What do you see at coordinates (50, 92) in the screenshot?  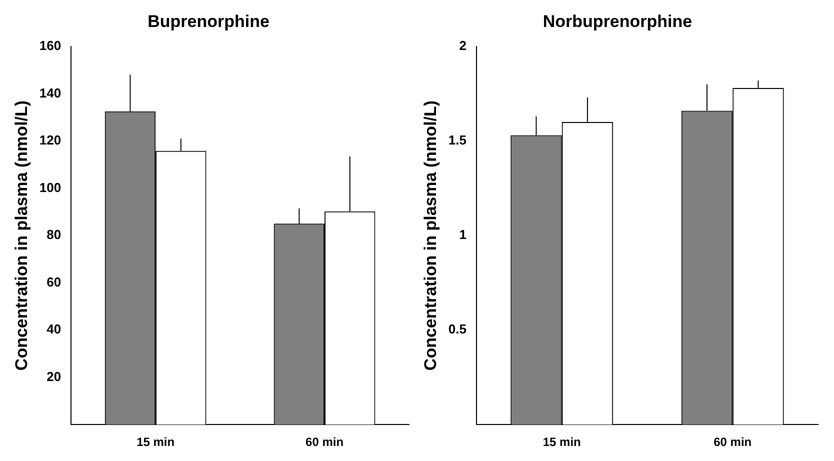 I see `y-tick-label: 140` at bounding box center [50, 92].